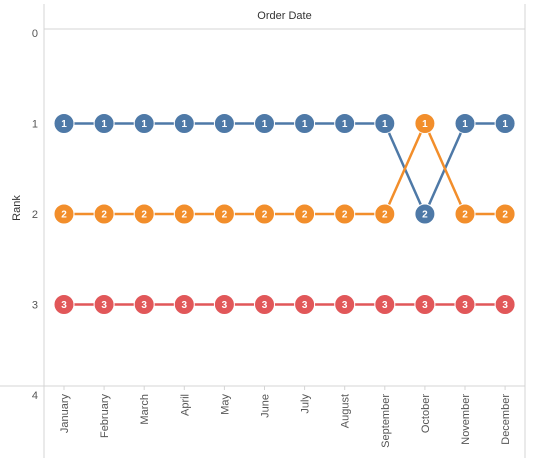 The width and height of the screenshot is (534, 463). I want to click on x-tick-label: December, so click(506, 419).